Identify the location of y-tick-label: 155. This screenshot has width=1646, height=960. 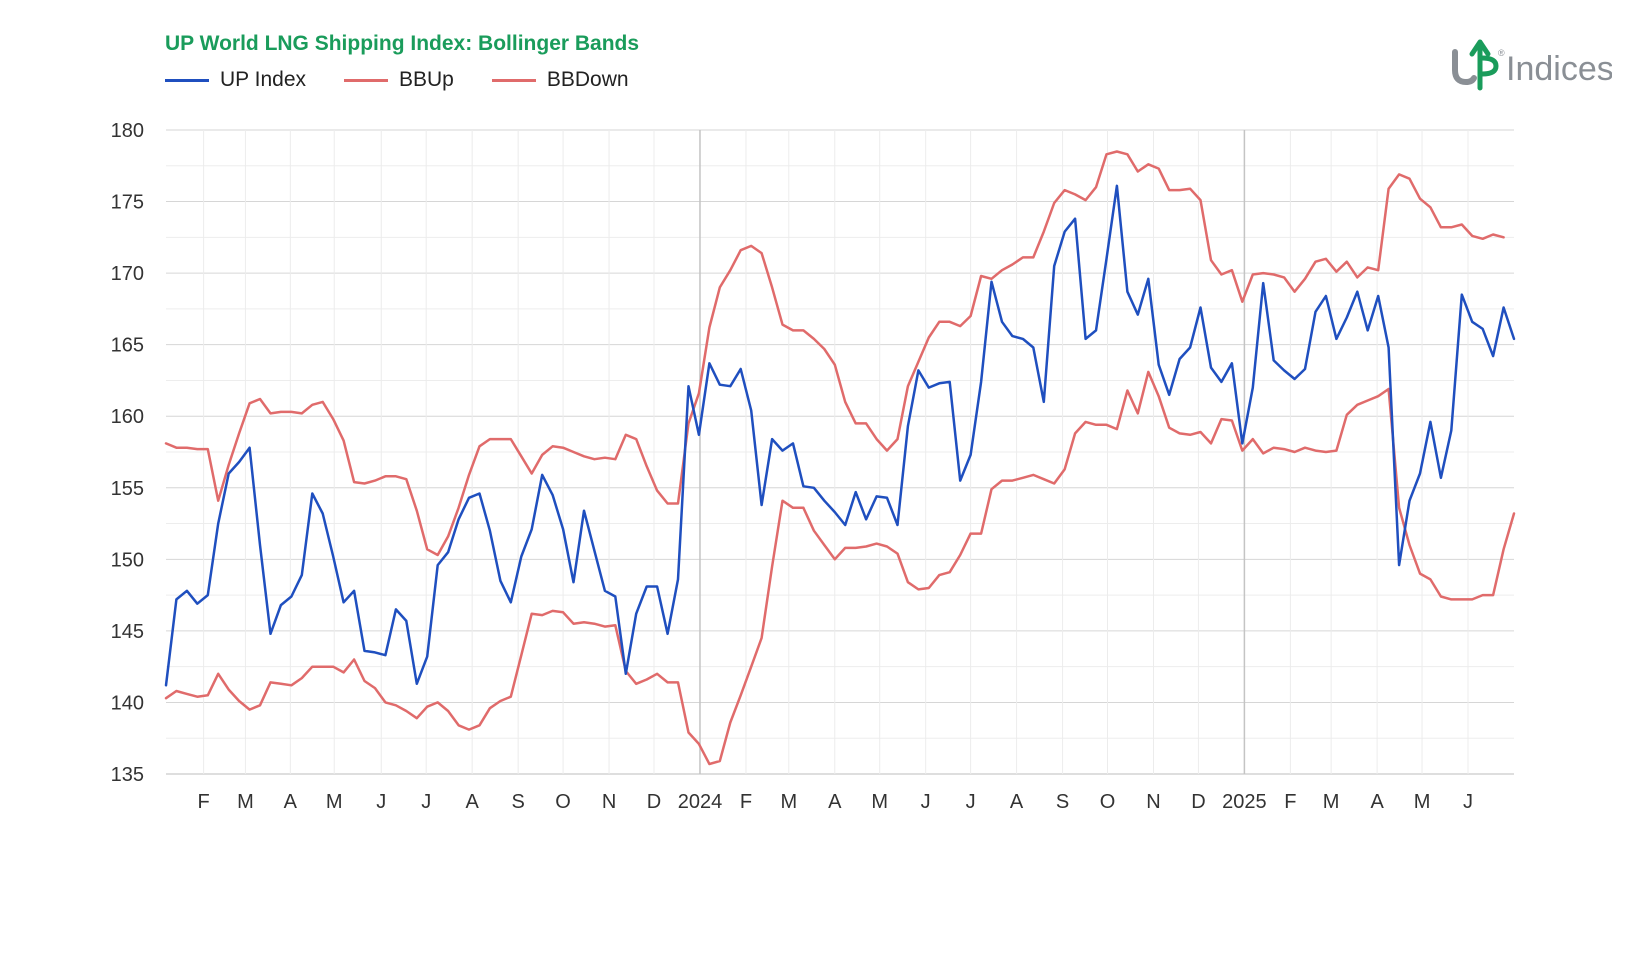
(127, 489).